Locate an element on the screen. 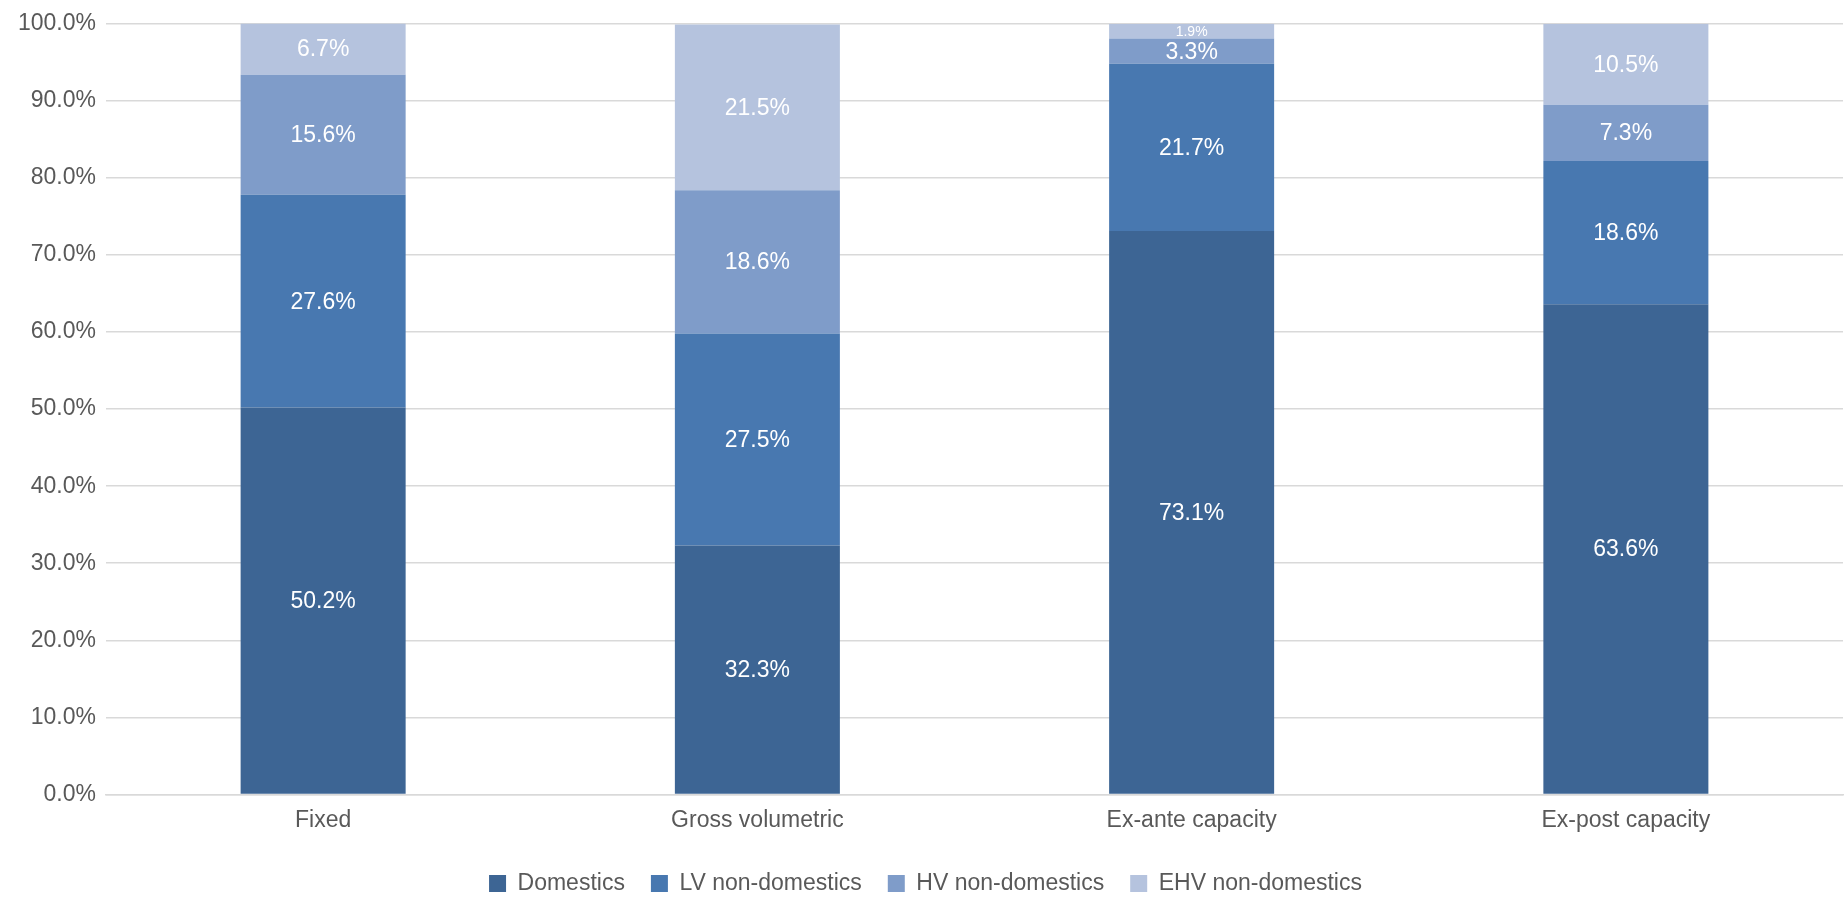  data-label: 32.3% is located at coordinates (757, 668).